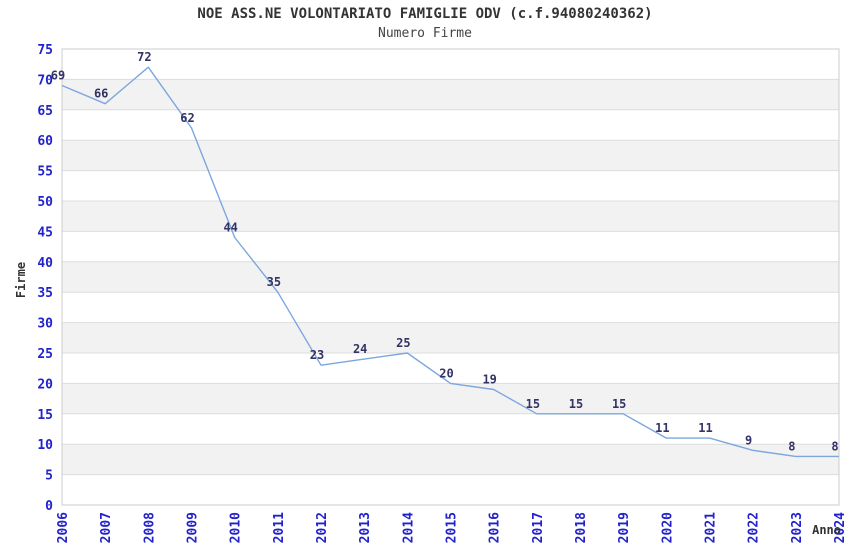 The width and height of the screenshot is (850, 550). Describe the element at coordinates (322, 527) in the screenshot. I see `x-tick-label: 2012` at that location.